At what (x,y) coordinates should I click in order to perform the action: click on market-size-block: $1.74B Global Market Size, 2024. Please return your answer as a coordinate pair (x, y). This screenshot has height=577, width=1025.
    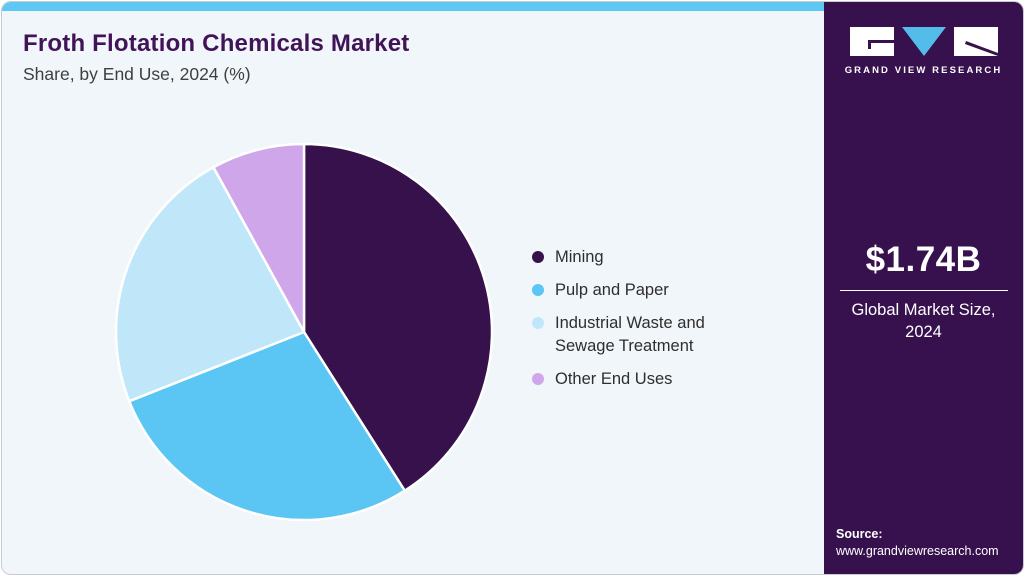
    Looking at the image, I should click on (923, 291).